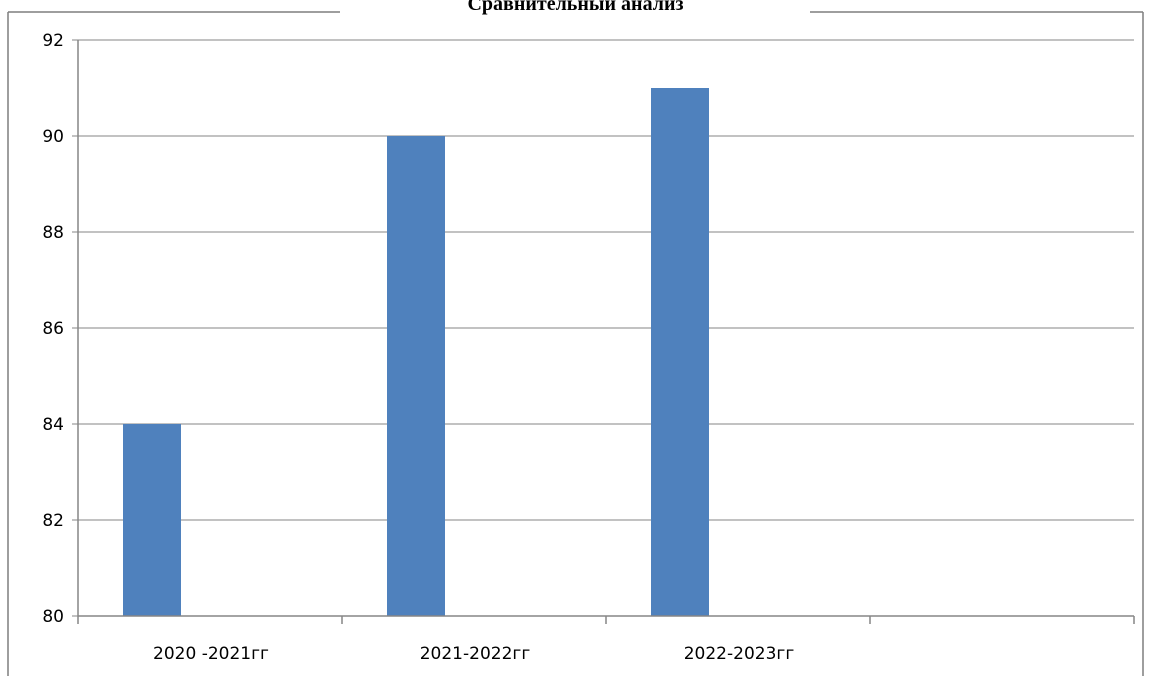 The width and height of the screenshot is (1151, 676). I want to click on y-tick-label: 82, so click(53, 521).